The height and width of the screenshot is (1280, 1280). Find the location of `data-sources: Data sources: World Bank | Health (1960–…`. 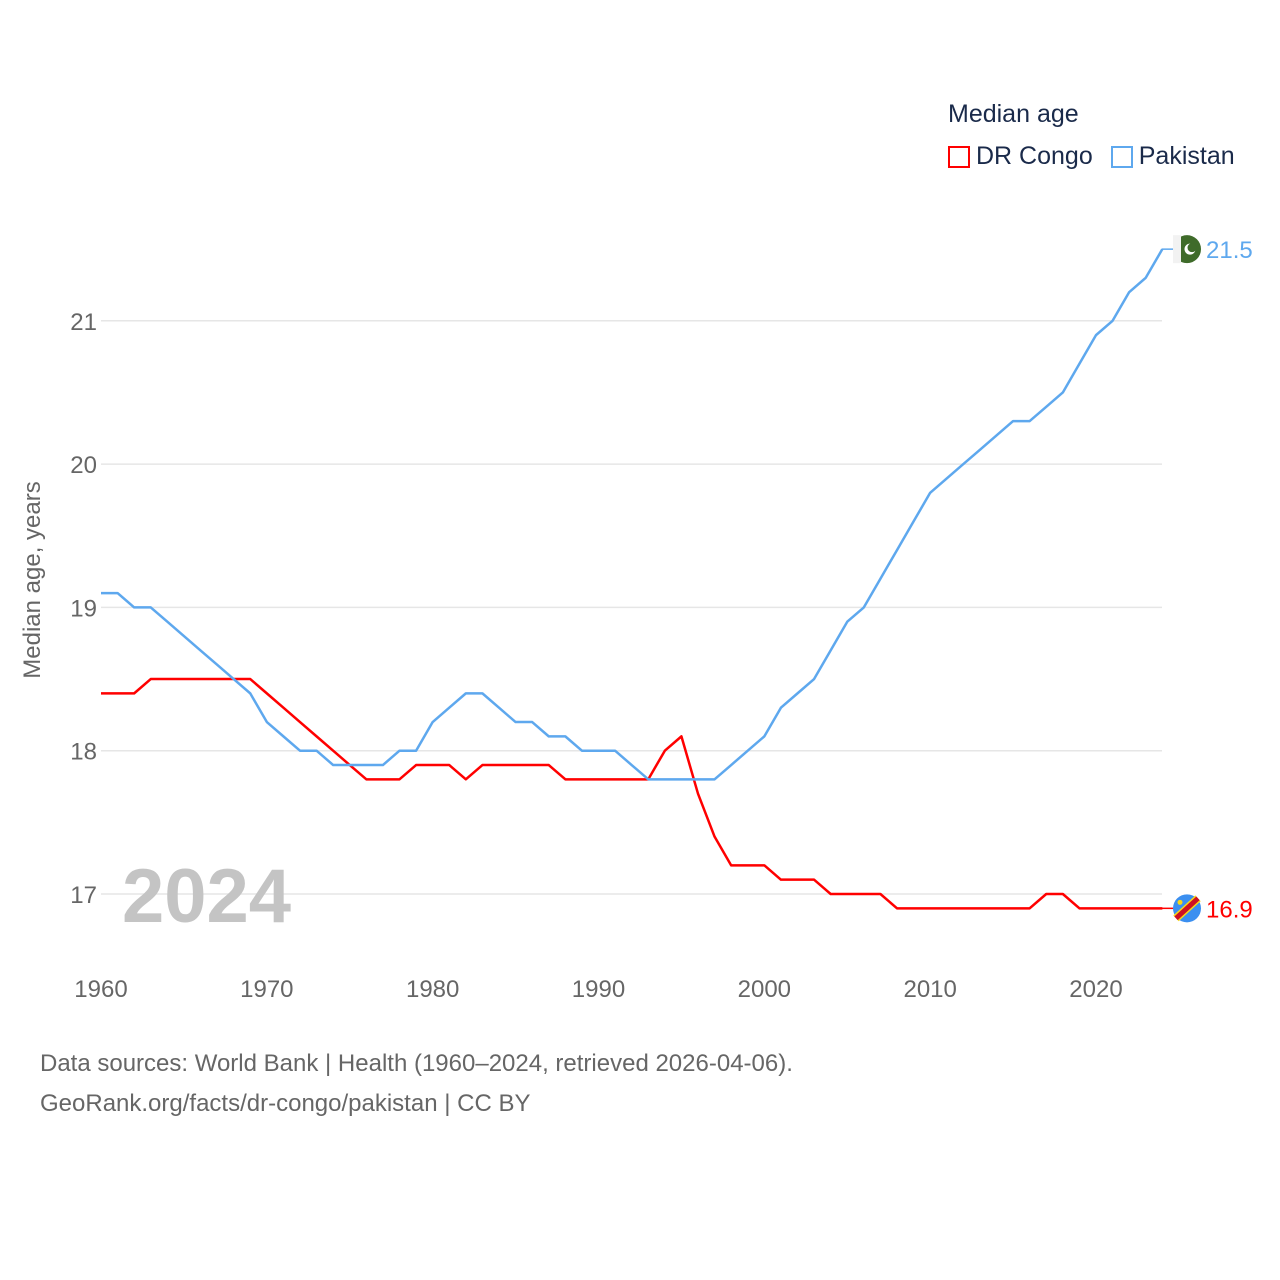

data-sources: Data sources: World Bank | Health (1960–… is located at coordinates (416, 1063).